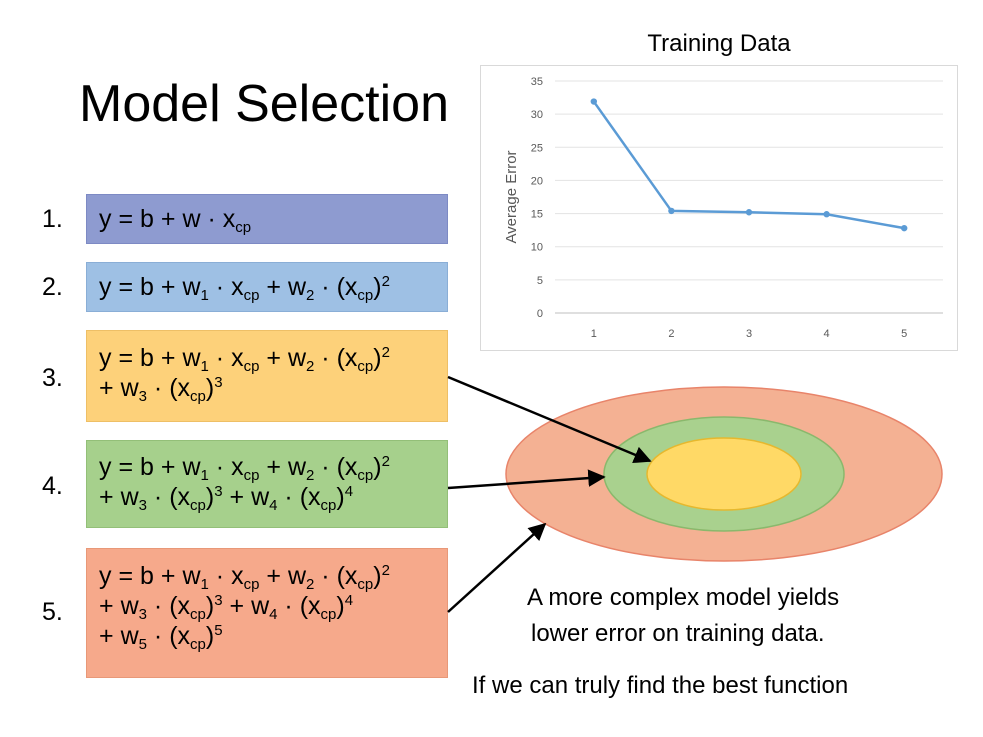  Describe the element at coordinates (594, 334) in the screenshot. I see `x-tick-label: 1` at that location.